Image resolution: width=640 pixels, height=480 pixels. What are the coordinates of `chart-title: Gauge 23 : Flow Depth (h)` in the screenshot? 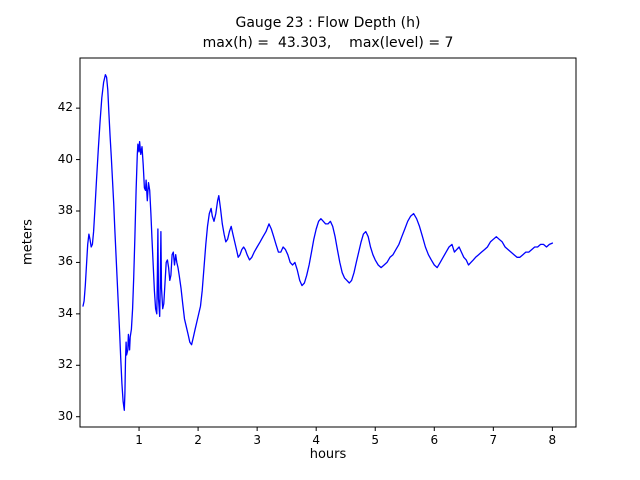 It's located at (328, 23).